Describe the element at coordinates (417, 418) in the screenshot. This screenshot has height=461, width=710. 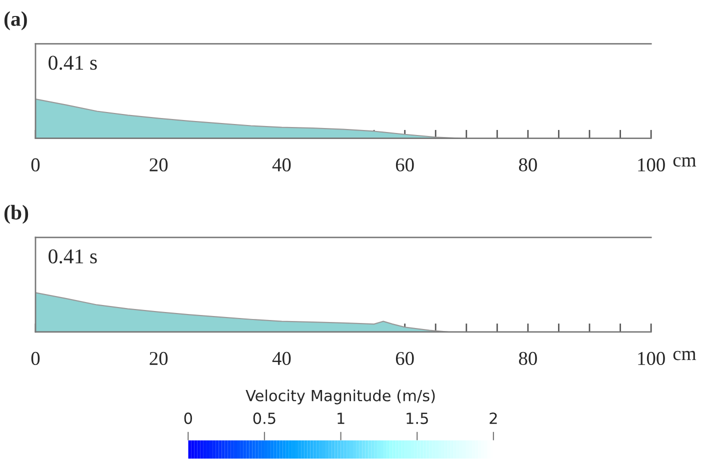
I see `color-bar-label: 1.5` at that location.